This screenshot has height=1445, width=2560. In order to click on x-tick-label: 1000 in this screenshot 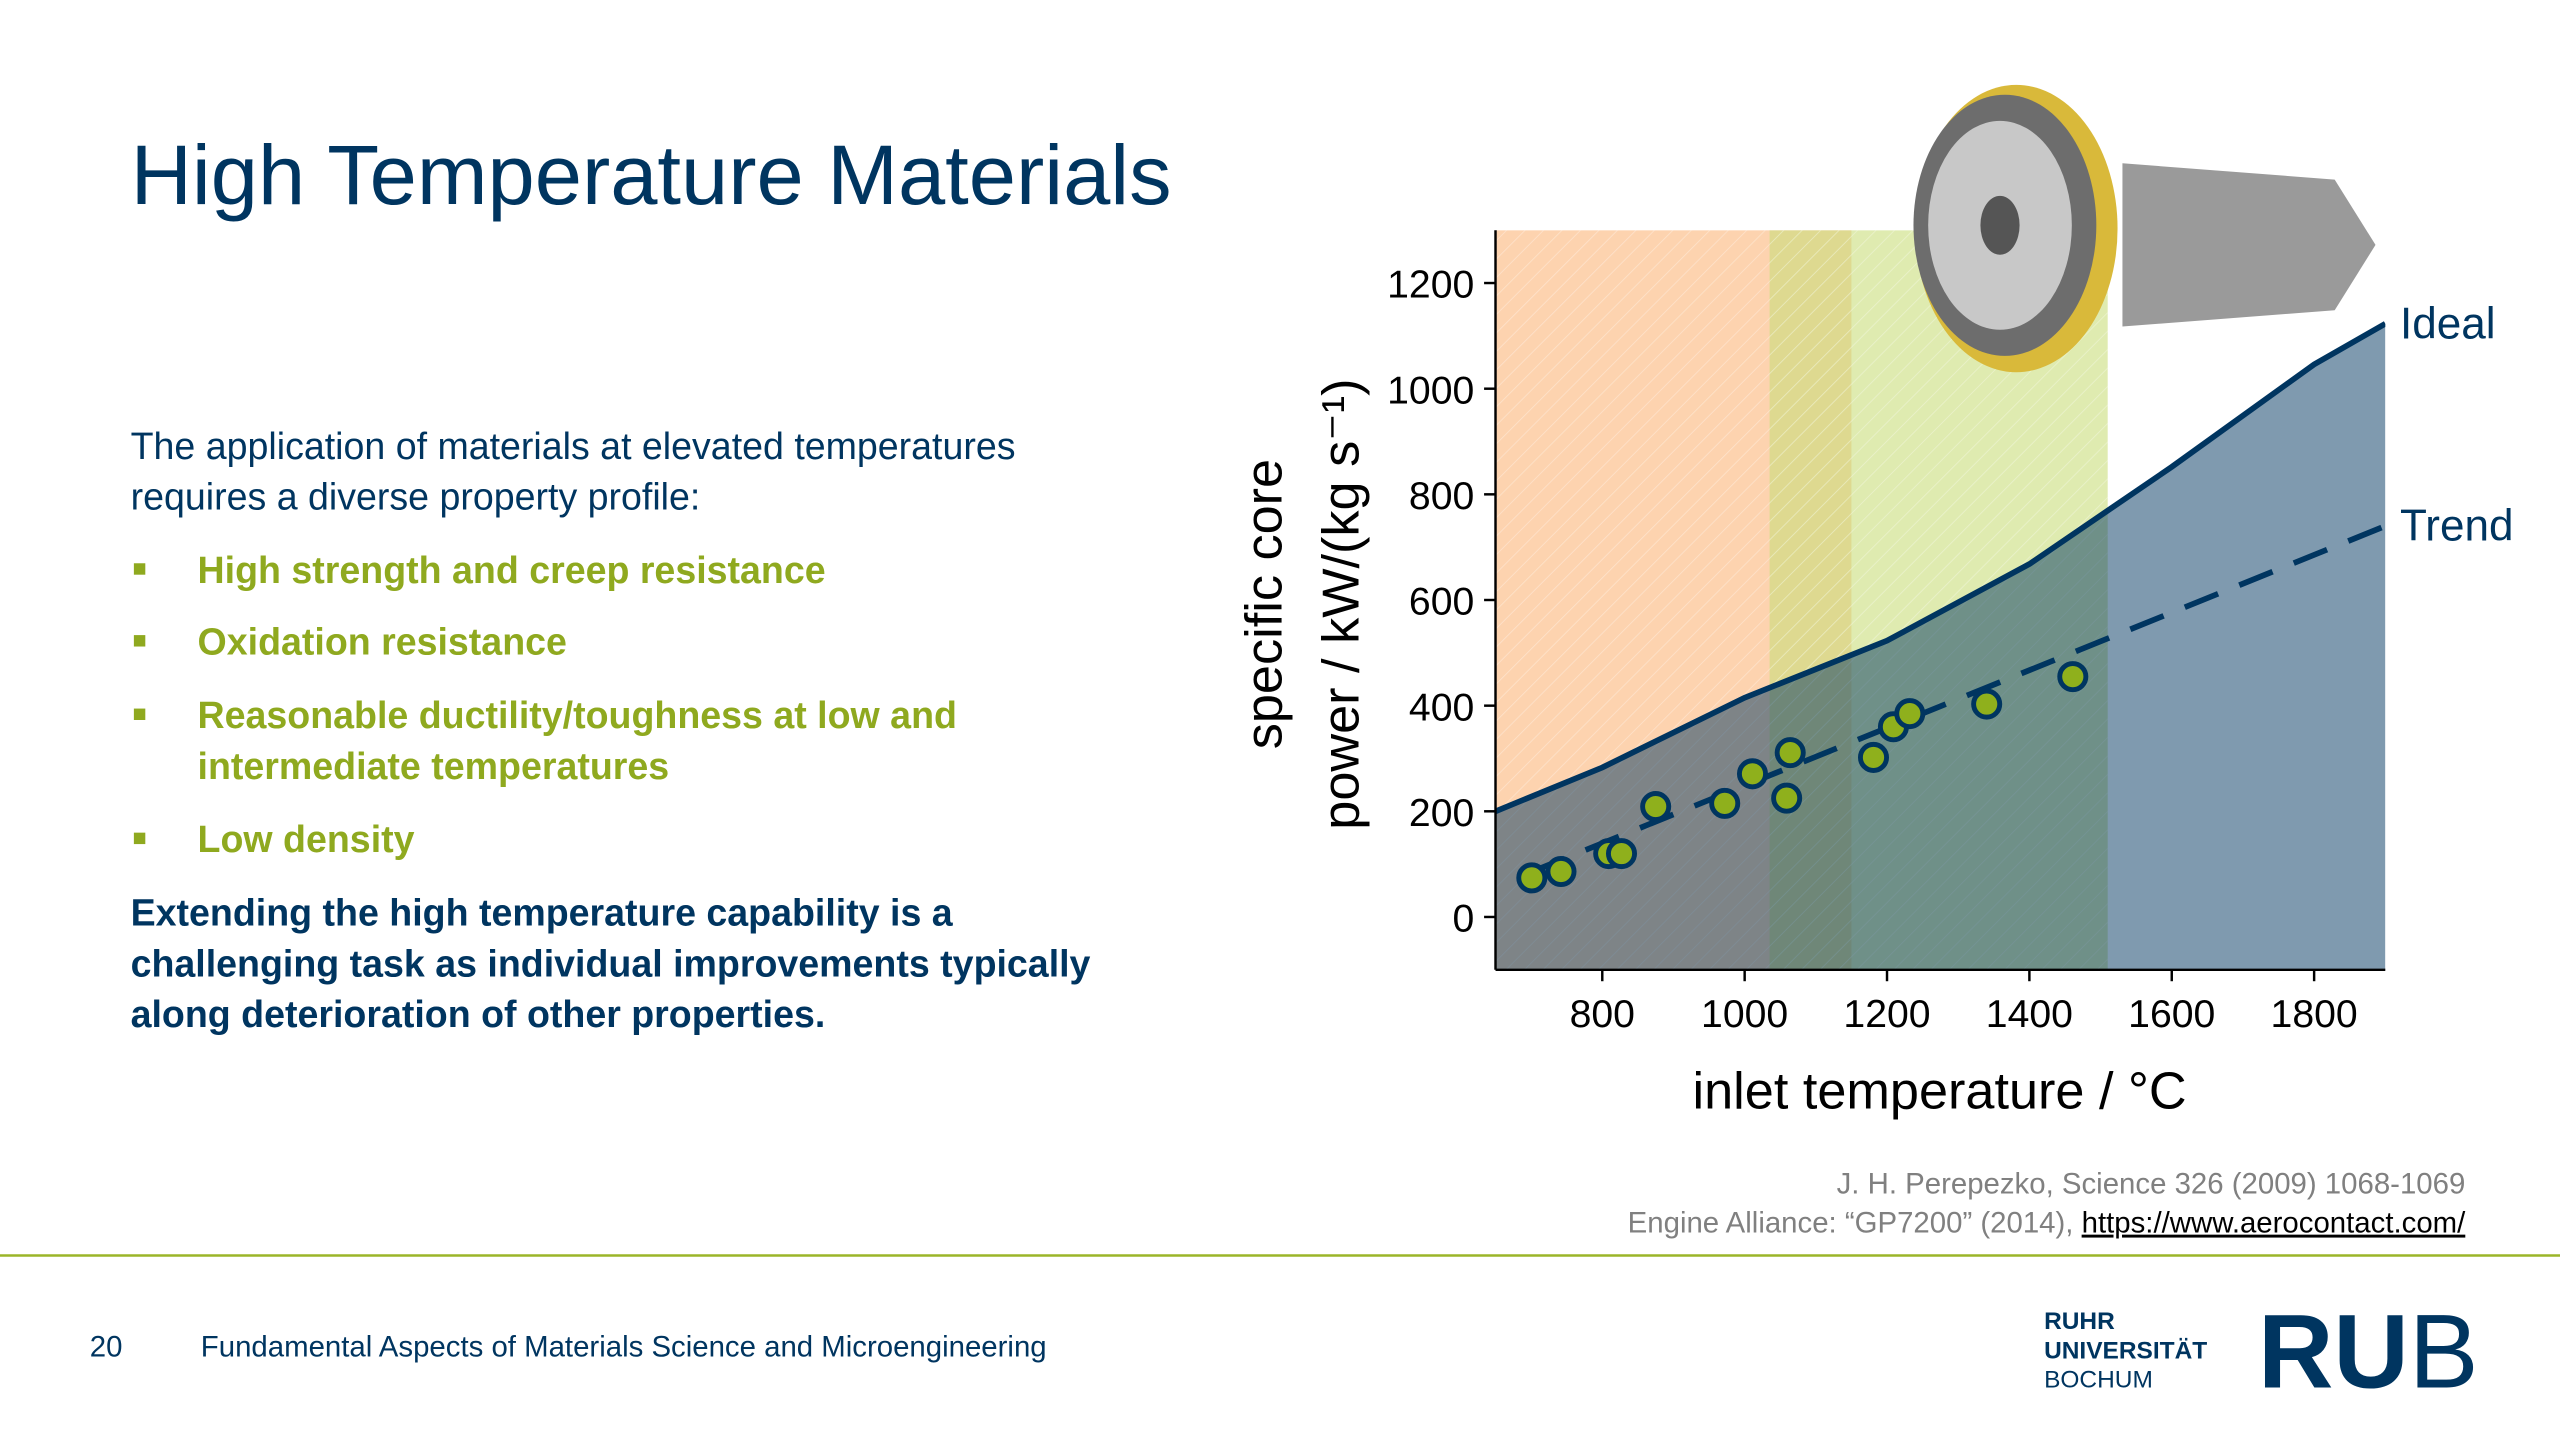, I will do `click(1744, 1014)`.